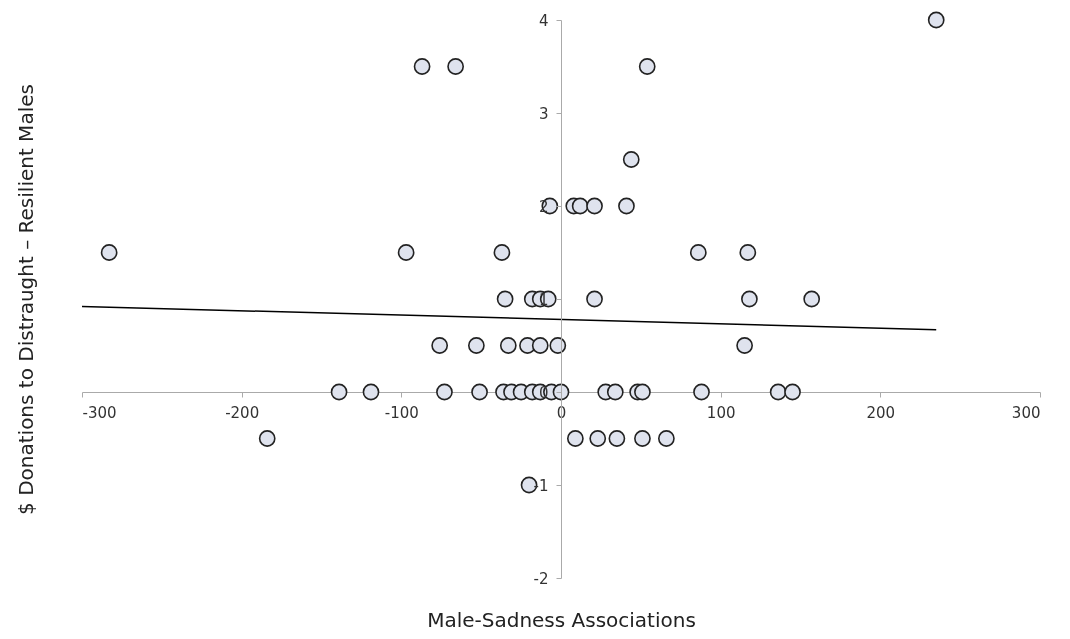 The image size is (1070, 639). I want to click on y-axis-title: $ Donations to Distraught – Resilient Males, so click(25, 299).